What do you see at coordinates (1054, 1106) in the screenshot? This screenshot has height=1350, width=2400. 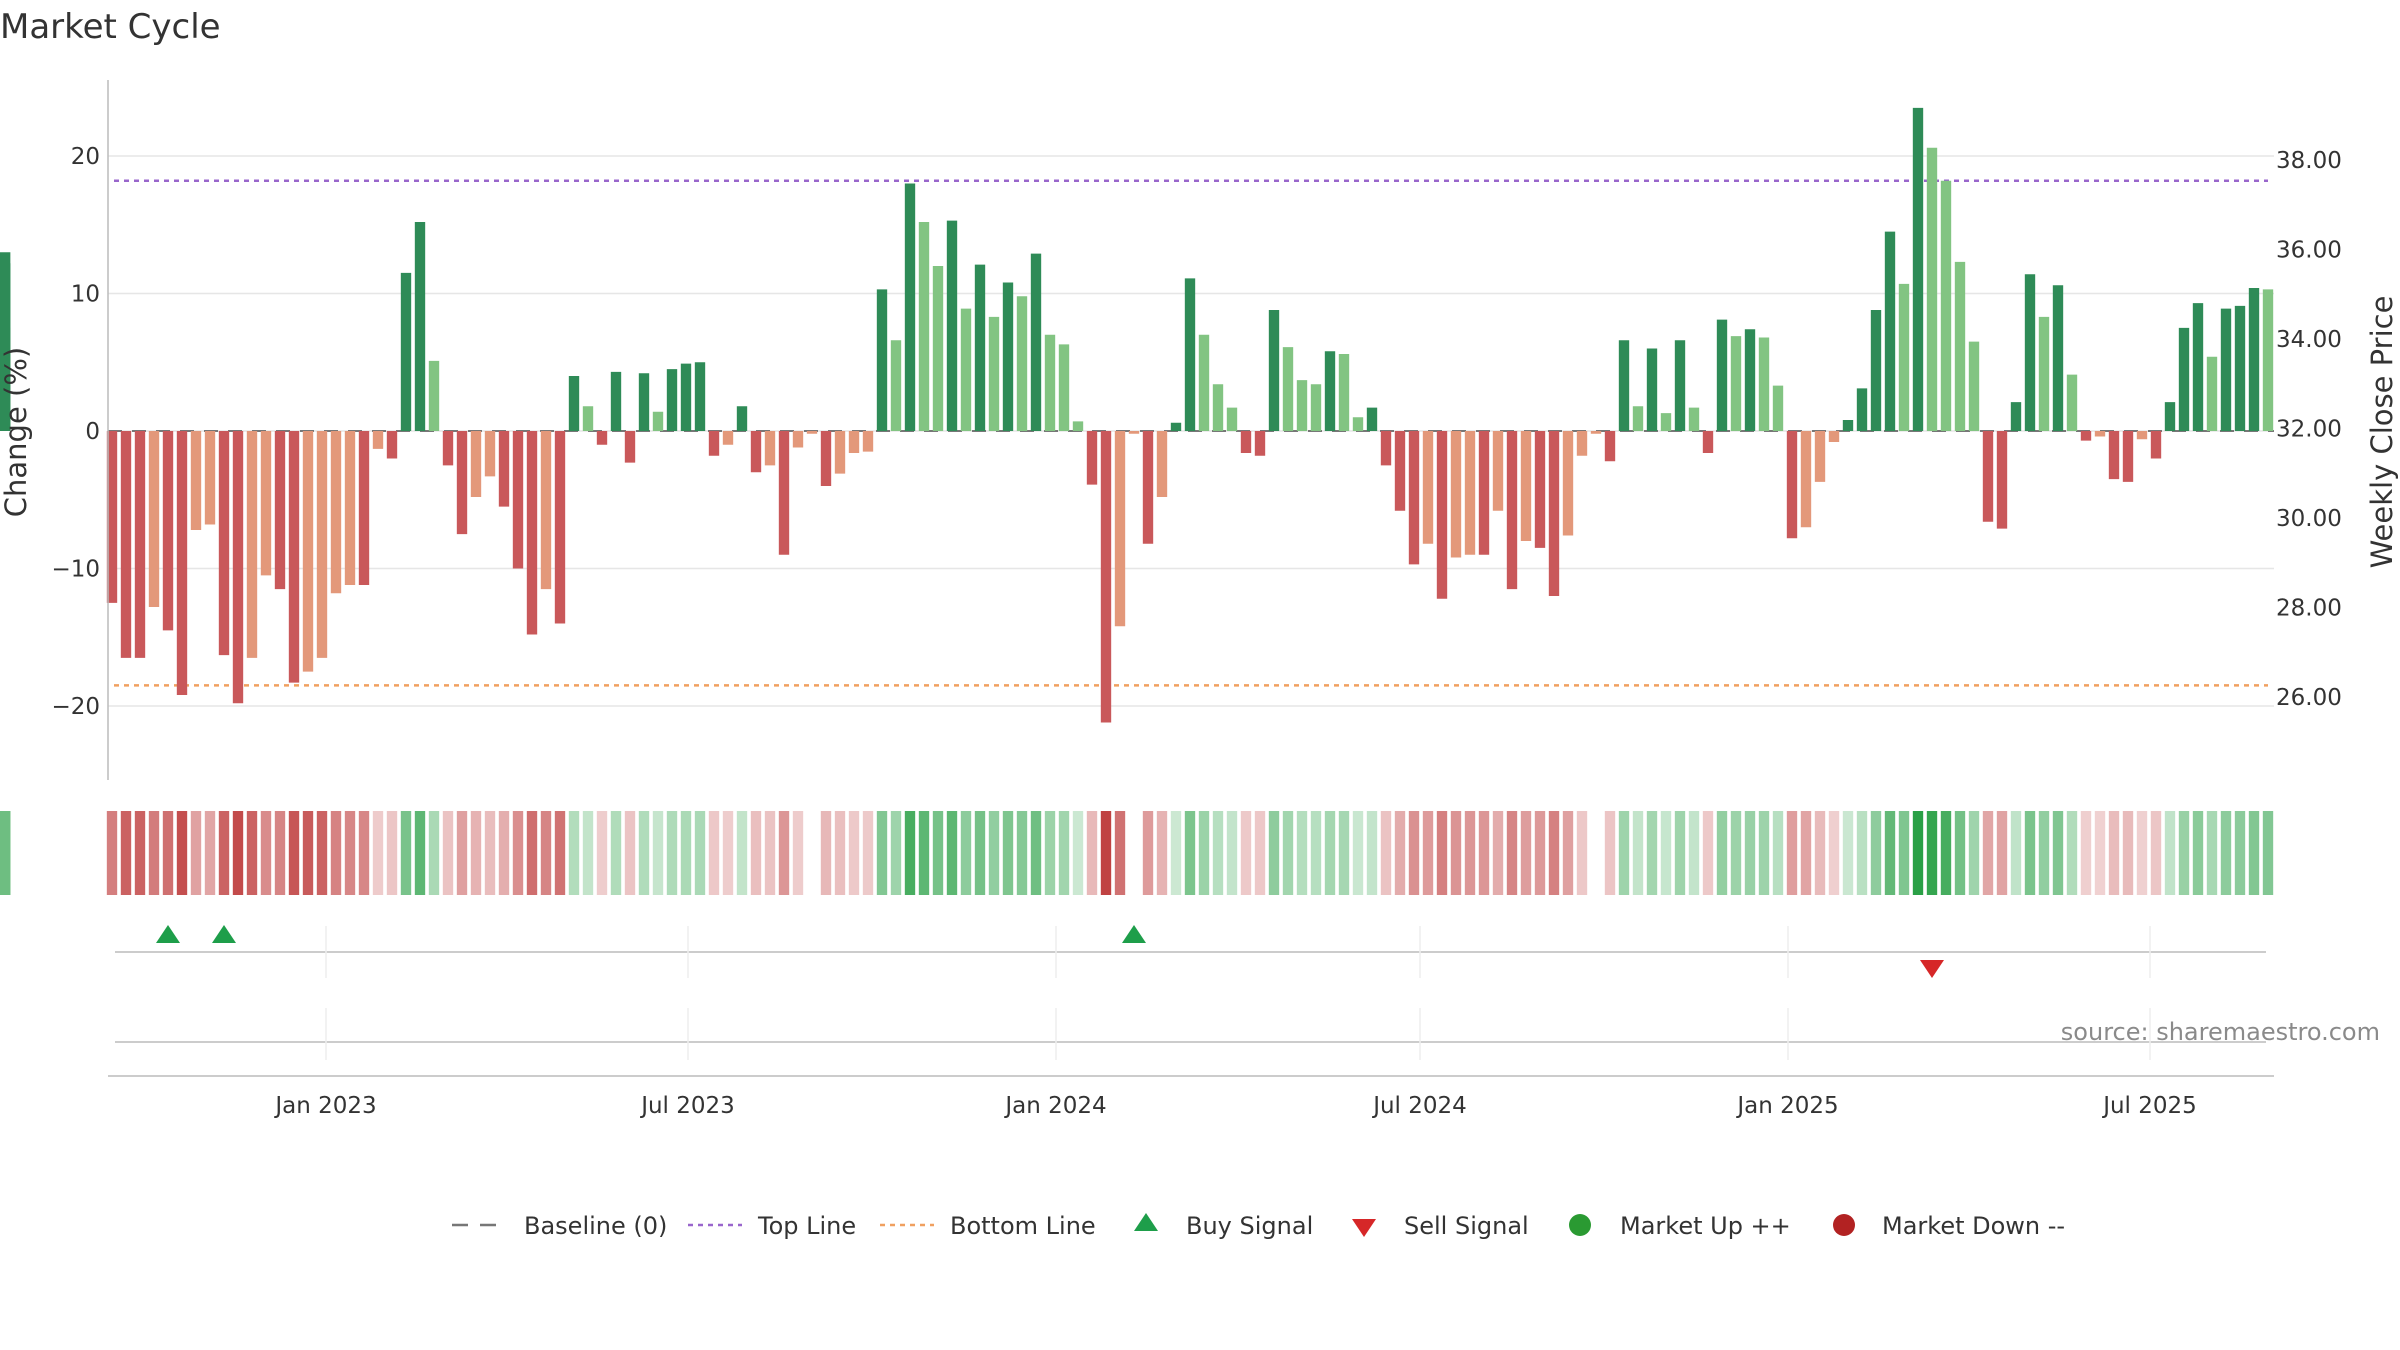 I see `x-tick-label: Jan 2024` at bounding box center [1054, 1106].